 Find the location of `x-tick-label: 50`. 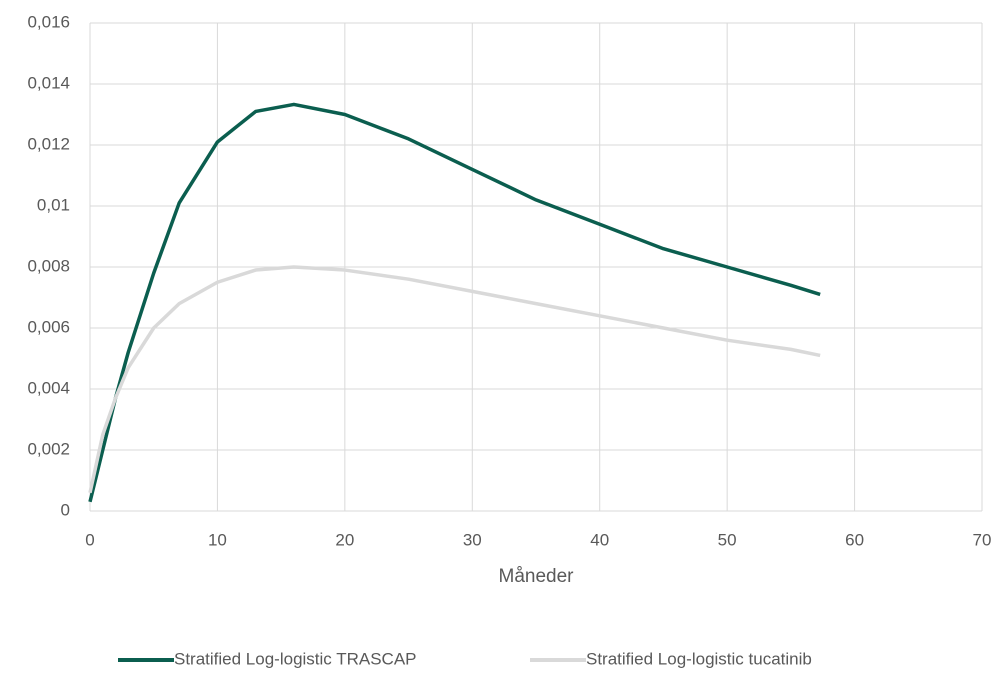

x-tick-label: 50 is located at coordinates (727, 539).